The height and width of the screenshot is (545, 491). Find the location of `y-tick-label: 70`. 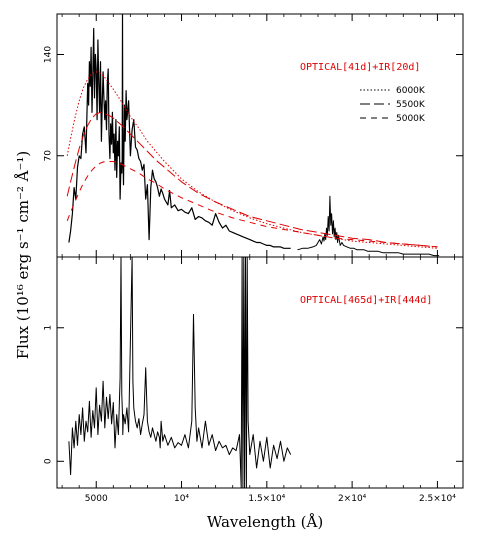

y-tick-label: 70 is located at coordinates (49, 156).